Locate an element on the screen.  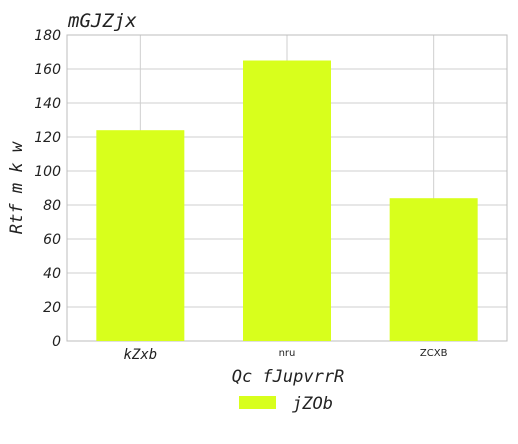
x-axis-label: Qc fJupvrrR is located at coordinates (288, 377).